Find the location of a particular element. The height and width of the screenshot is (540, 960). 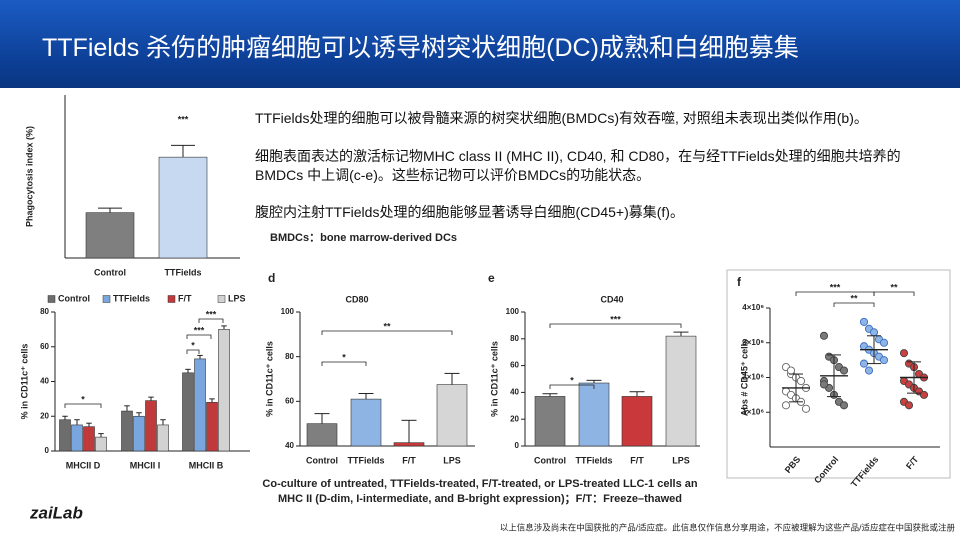

y-tick-label: 1×10⁶ is located at coordinates (753, 411).